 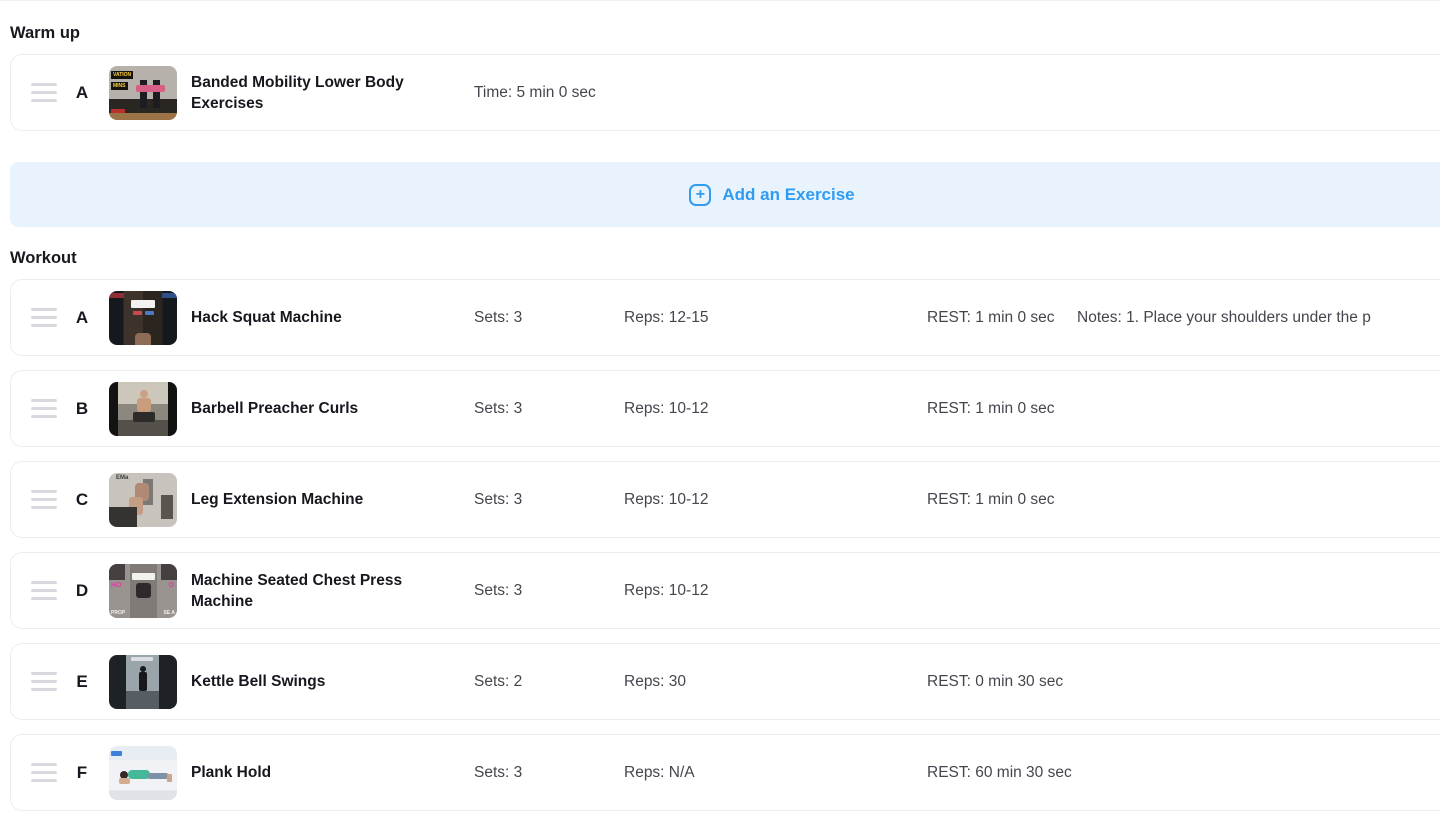 I want to click on add-exercise-label: Add an Exercise, so click(x=788, y=194).